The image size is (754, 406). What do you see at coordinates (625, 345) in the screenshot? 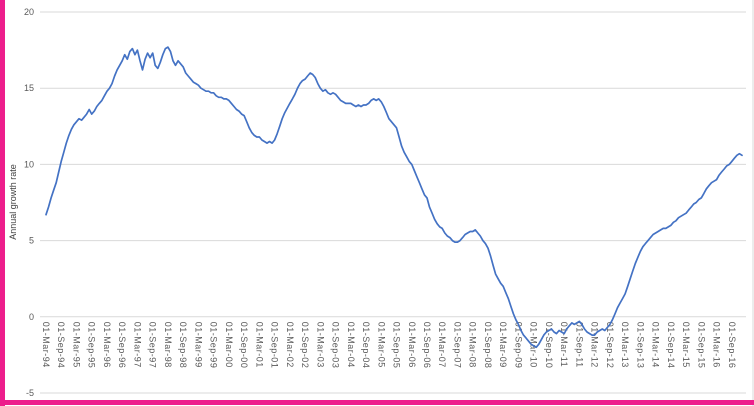
I see `x-tick-label: 01-Mar-13` at bounding box center [625, 345].